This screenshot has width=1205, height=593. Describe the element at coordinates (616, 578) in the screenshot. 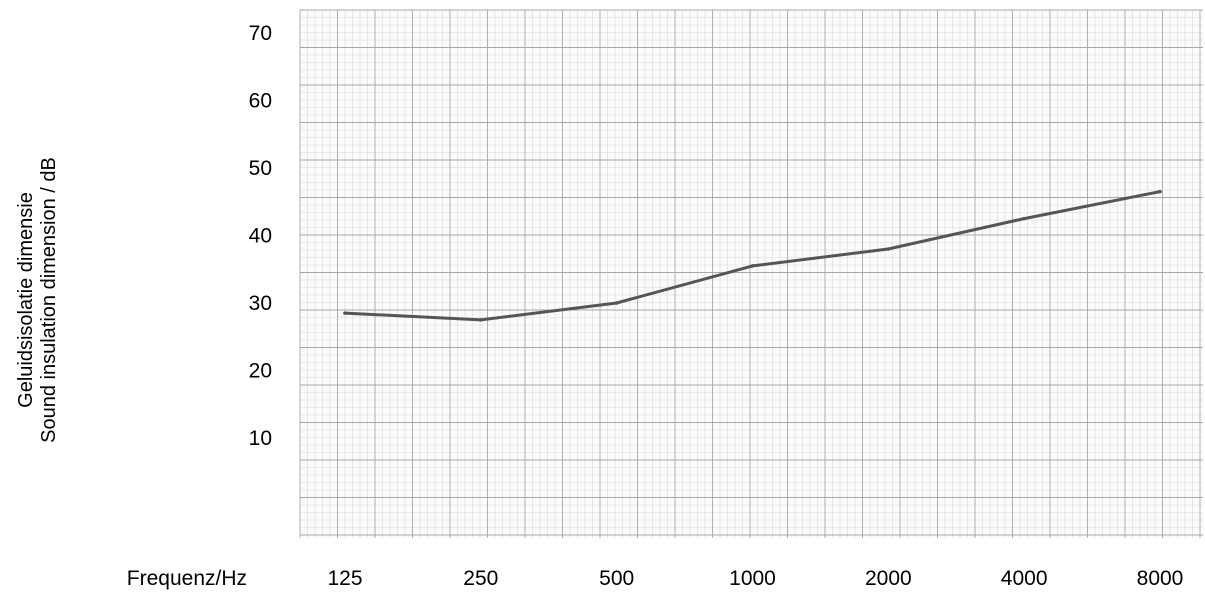

I see `x-tick-label: 500` at that location.